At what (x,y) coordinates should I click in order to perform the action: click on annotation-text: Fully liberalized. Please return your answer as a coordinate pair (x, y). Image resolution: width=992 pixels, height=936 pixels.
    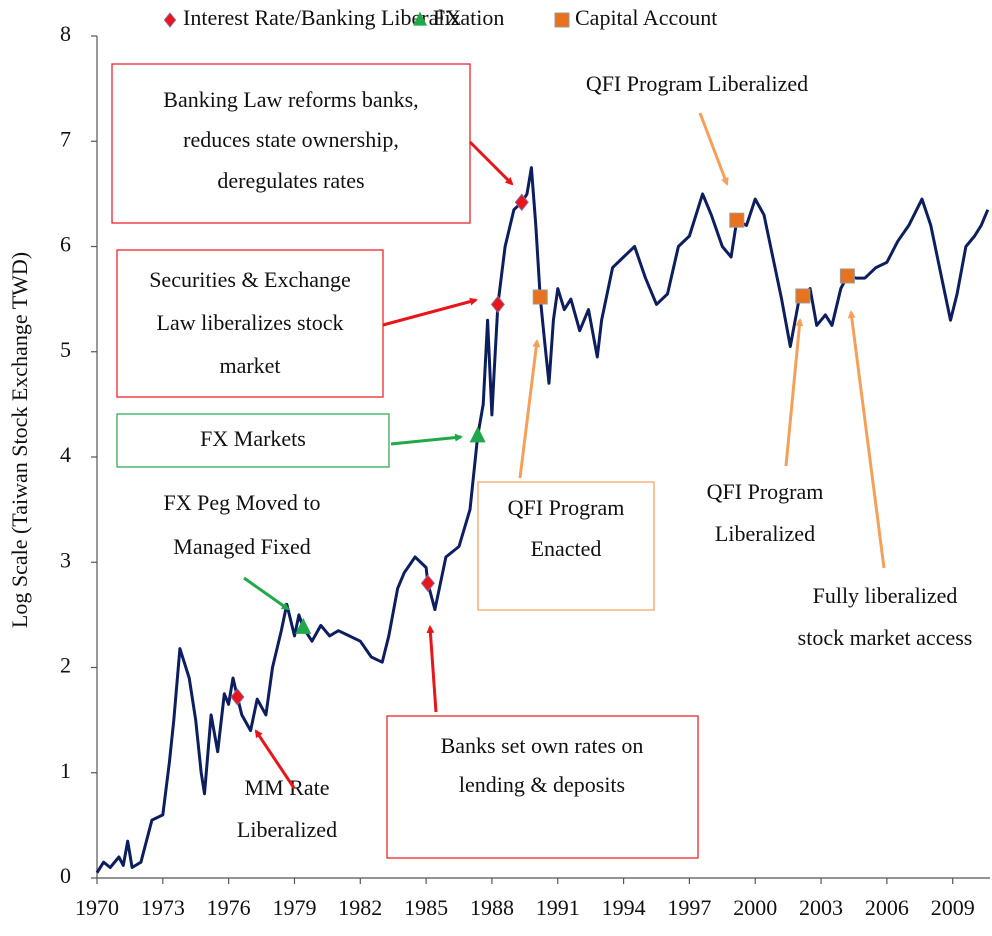
    Looking at the image, I should click on (885, 595).